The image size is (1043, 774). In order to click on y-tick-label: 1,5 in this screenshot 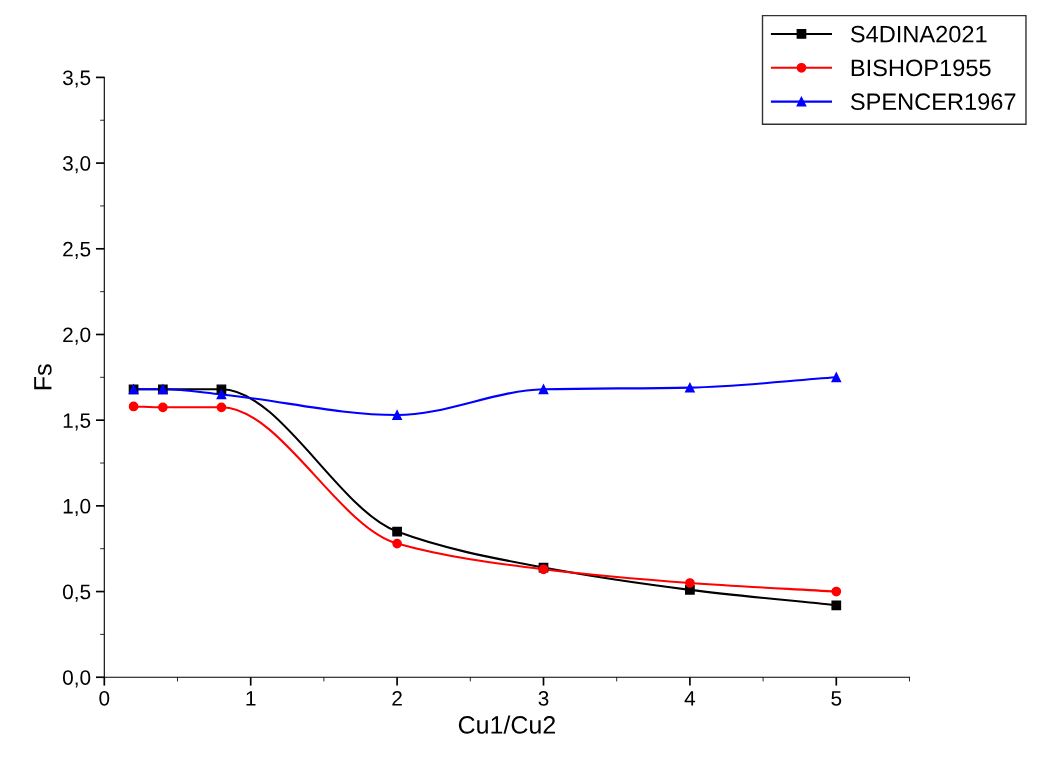, I will do `click(77, 422)`.